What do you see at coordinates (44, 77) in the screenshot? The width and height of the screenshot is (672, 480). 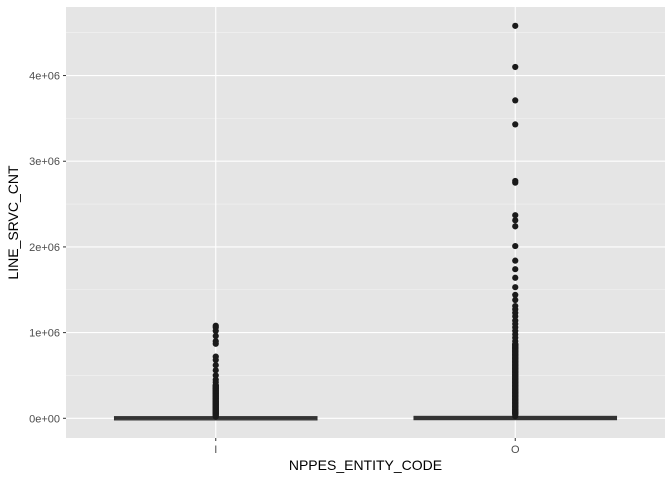 I see `y-tick-label: 4e+06` at bounding box center [44, 77].